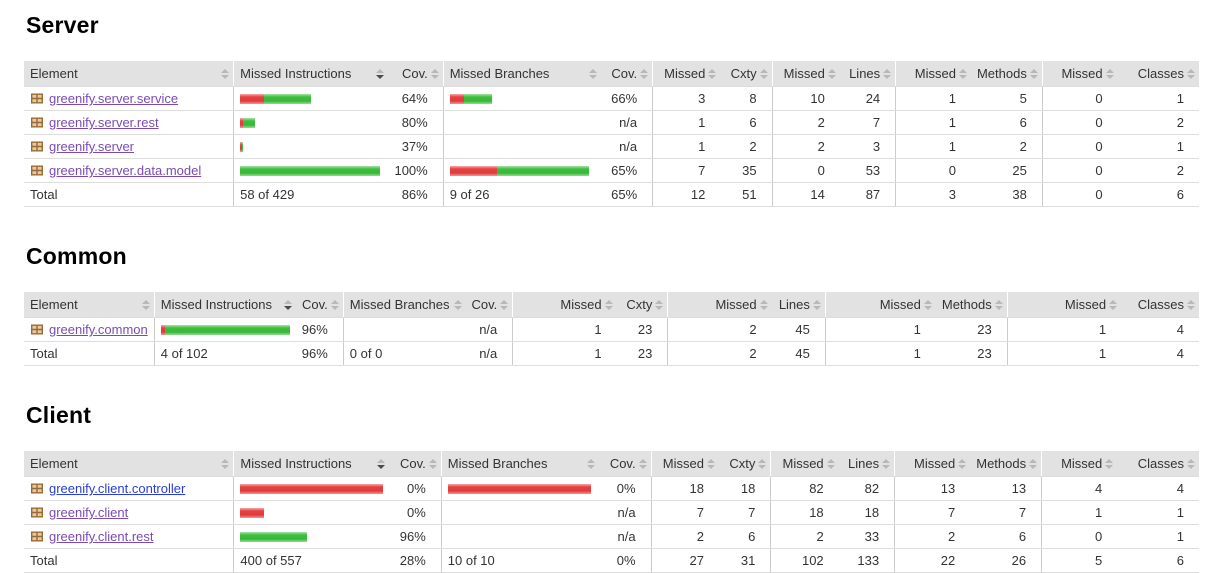 The image size is (1212, 573). I want to click on branch-coverage-cell: 0%, so click(625, 488).